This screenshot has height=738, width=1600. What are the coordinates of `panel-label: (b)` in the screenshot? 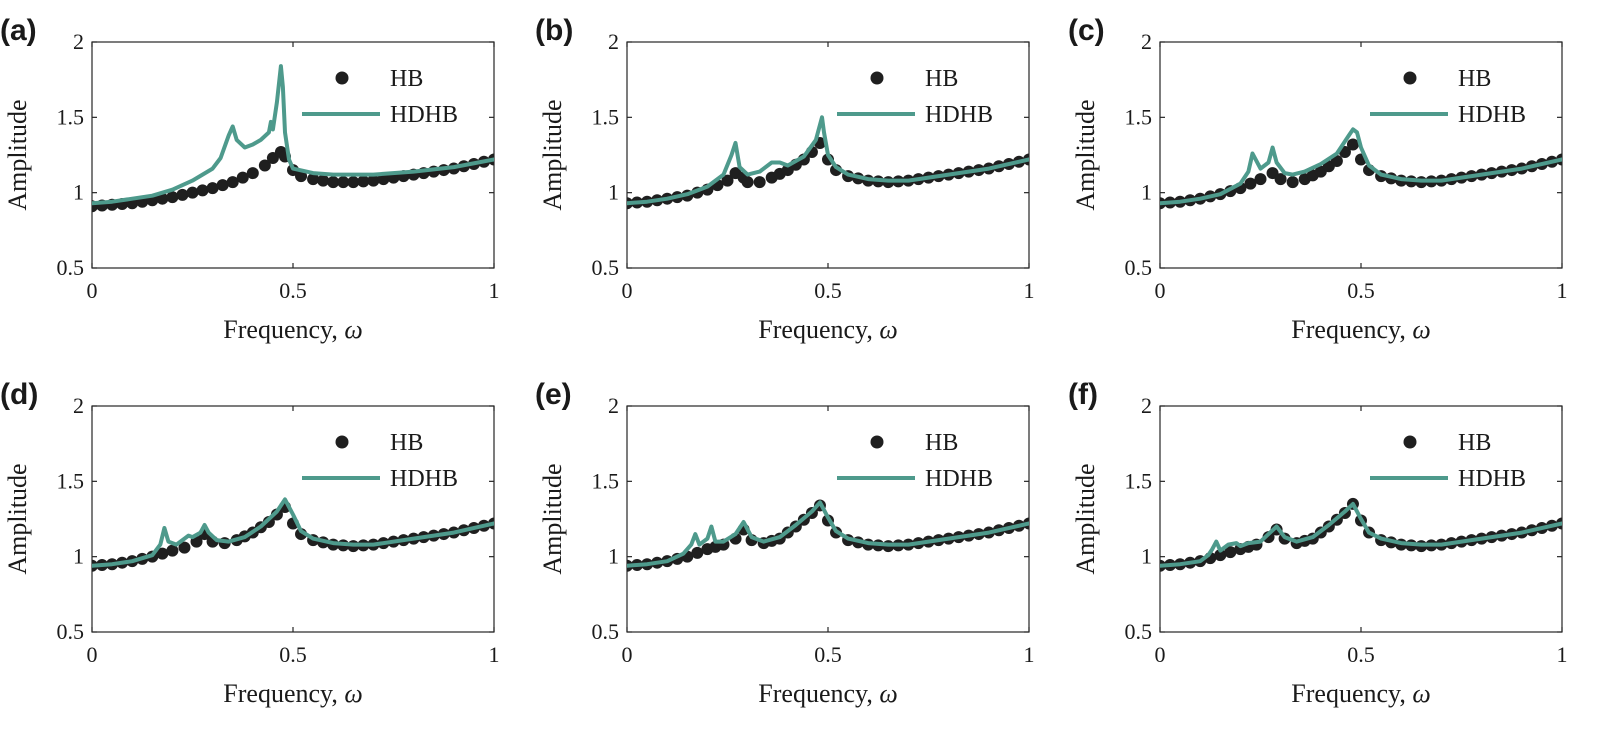 It's located at (554, 30).